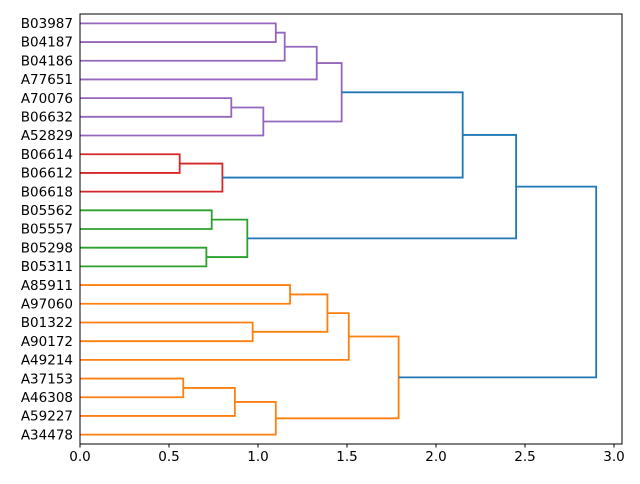  What do you see at coordinates (47, 417) in the screenshot?
I see `leaf-label-A59227: A59227` at bounding box center [47, 417].